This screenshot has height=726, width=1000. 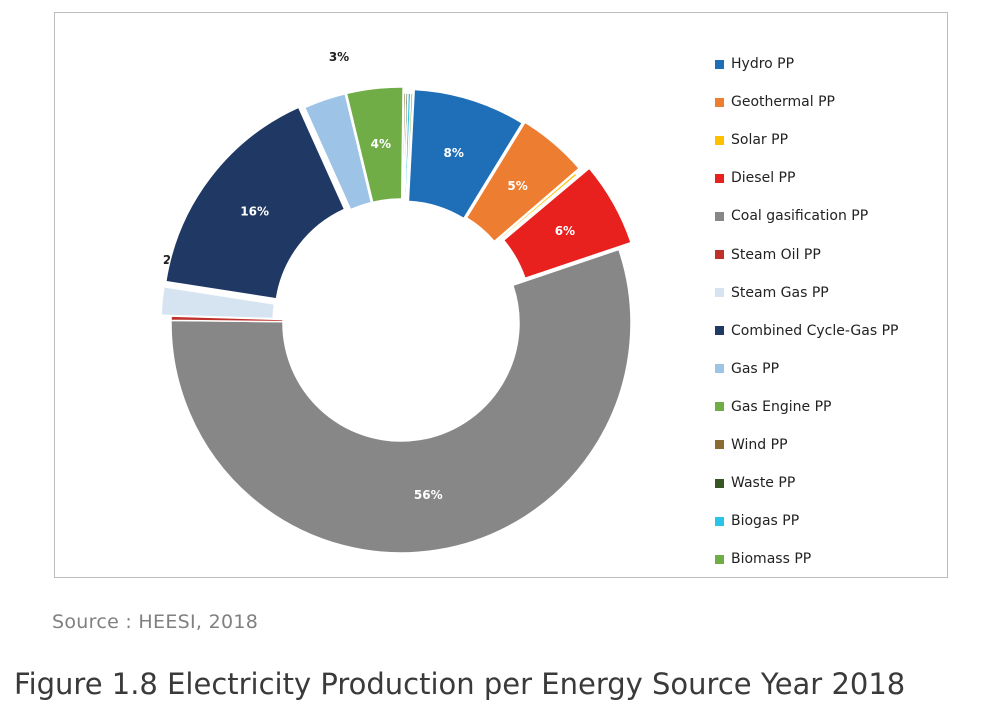 What do you see at coordinates (755, 368) in the screenshot?
I see `legend-label: Gas PP` at bounding box center [755, 368].